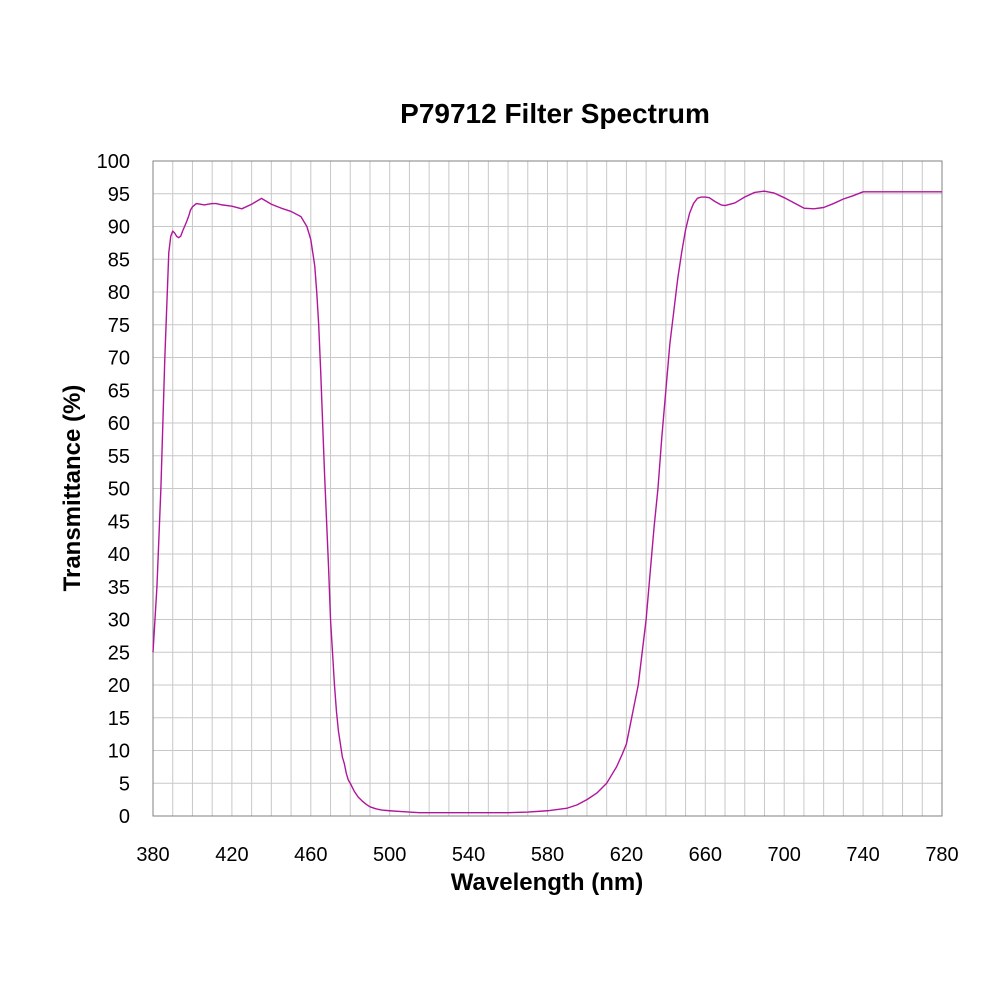 The width and height of the screenshot is (1000, 1000). I want to click on x-tick-label: 580, so click(547, 855).